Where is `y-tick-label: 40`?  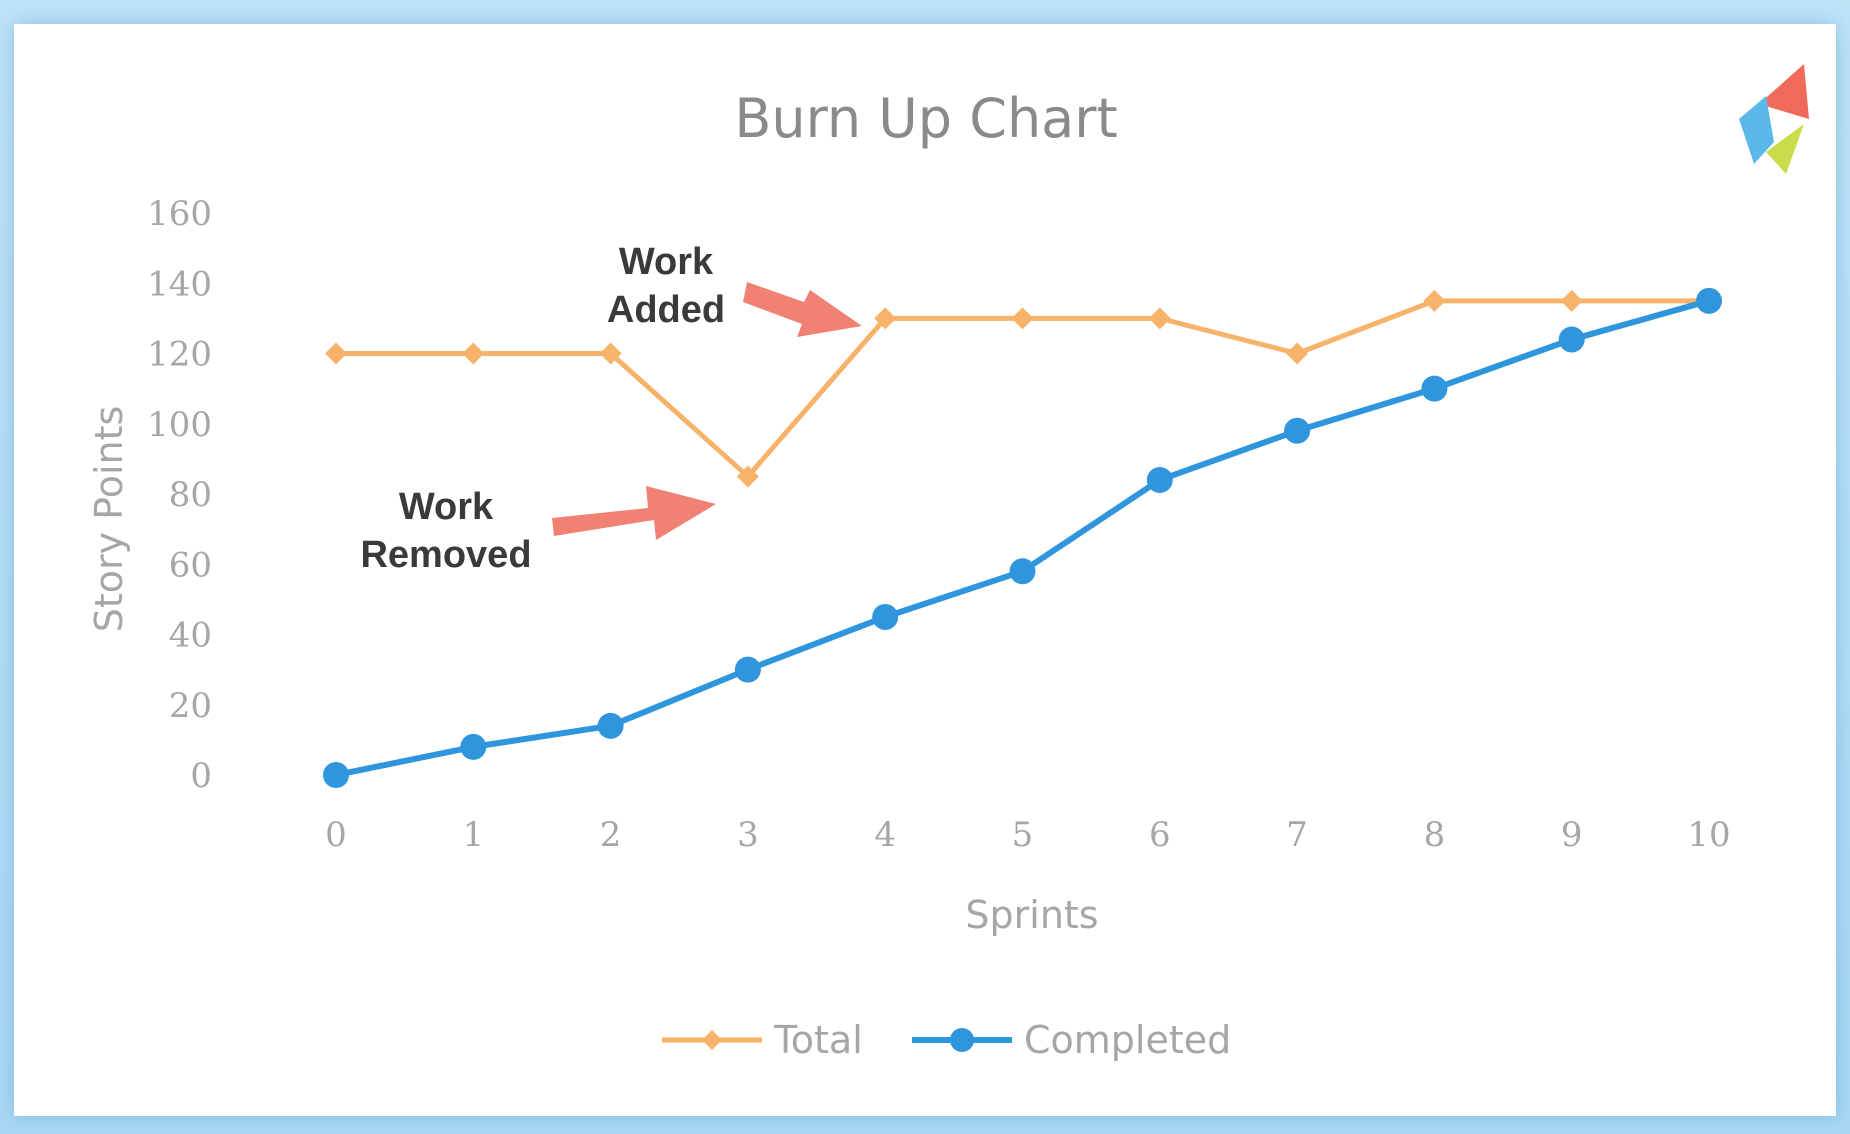 y-tick-label: 40 is located at coordinates (190, 636).